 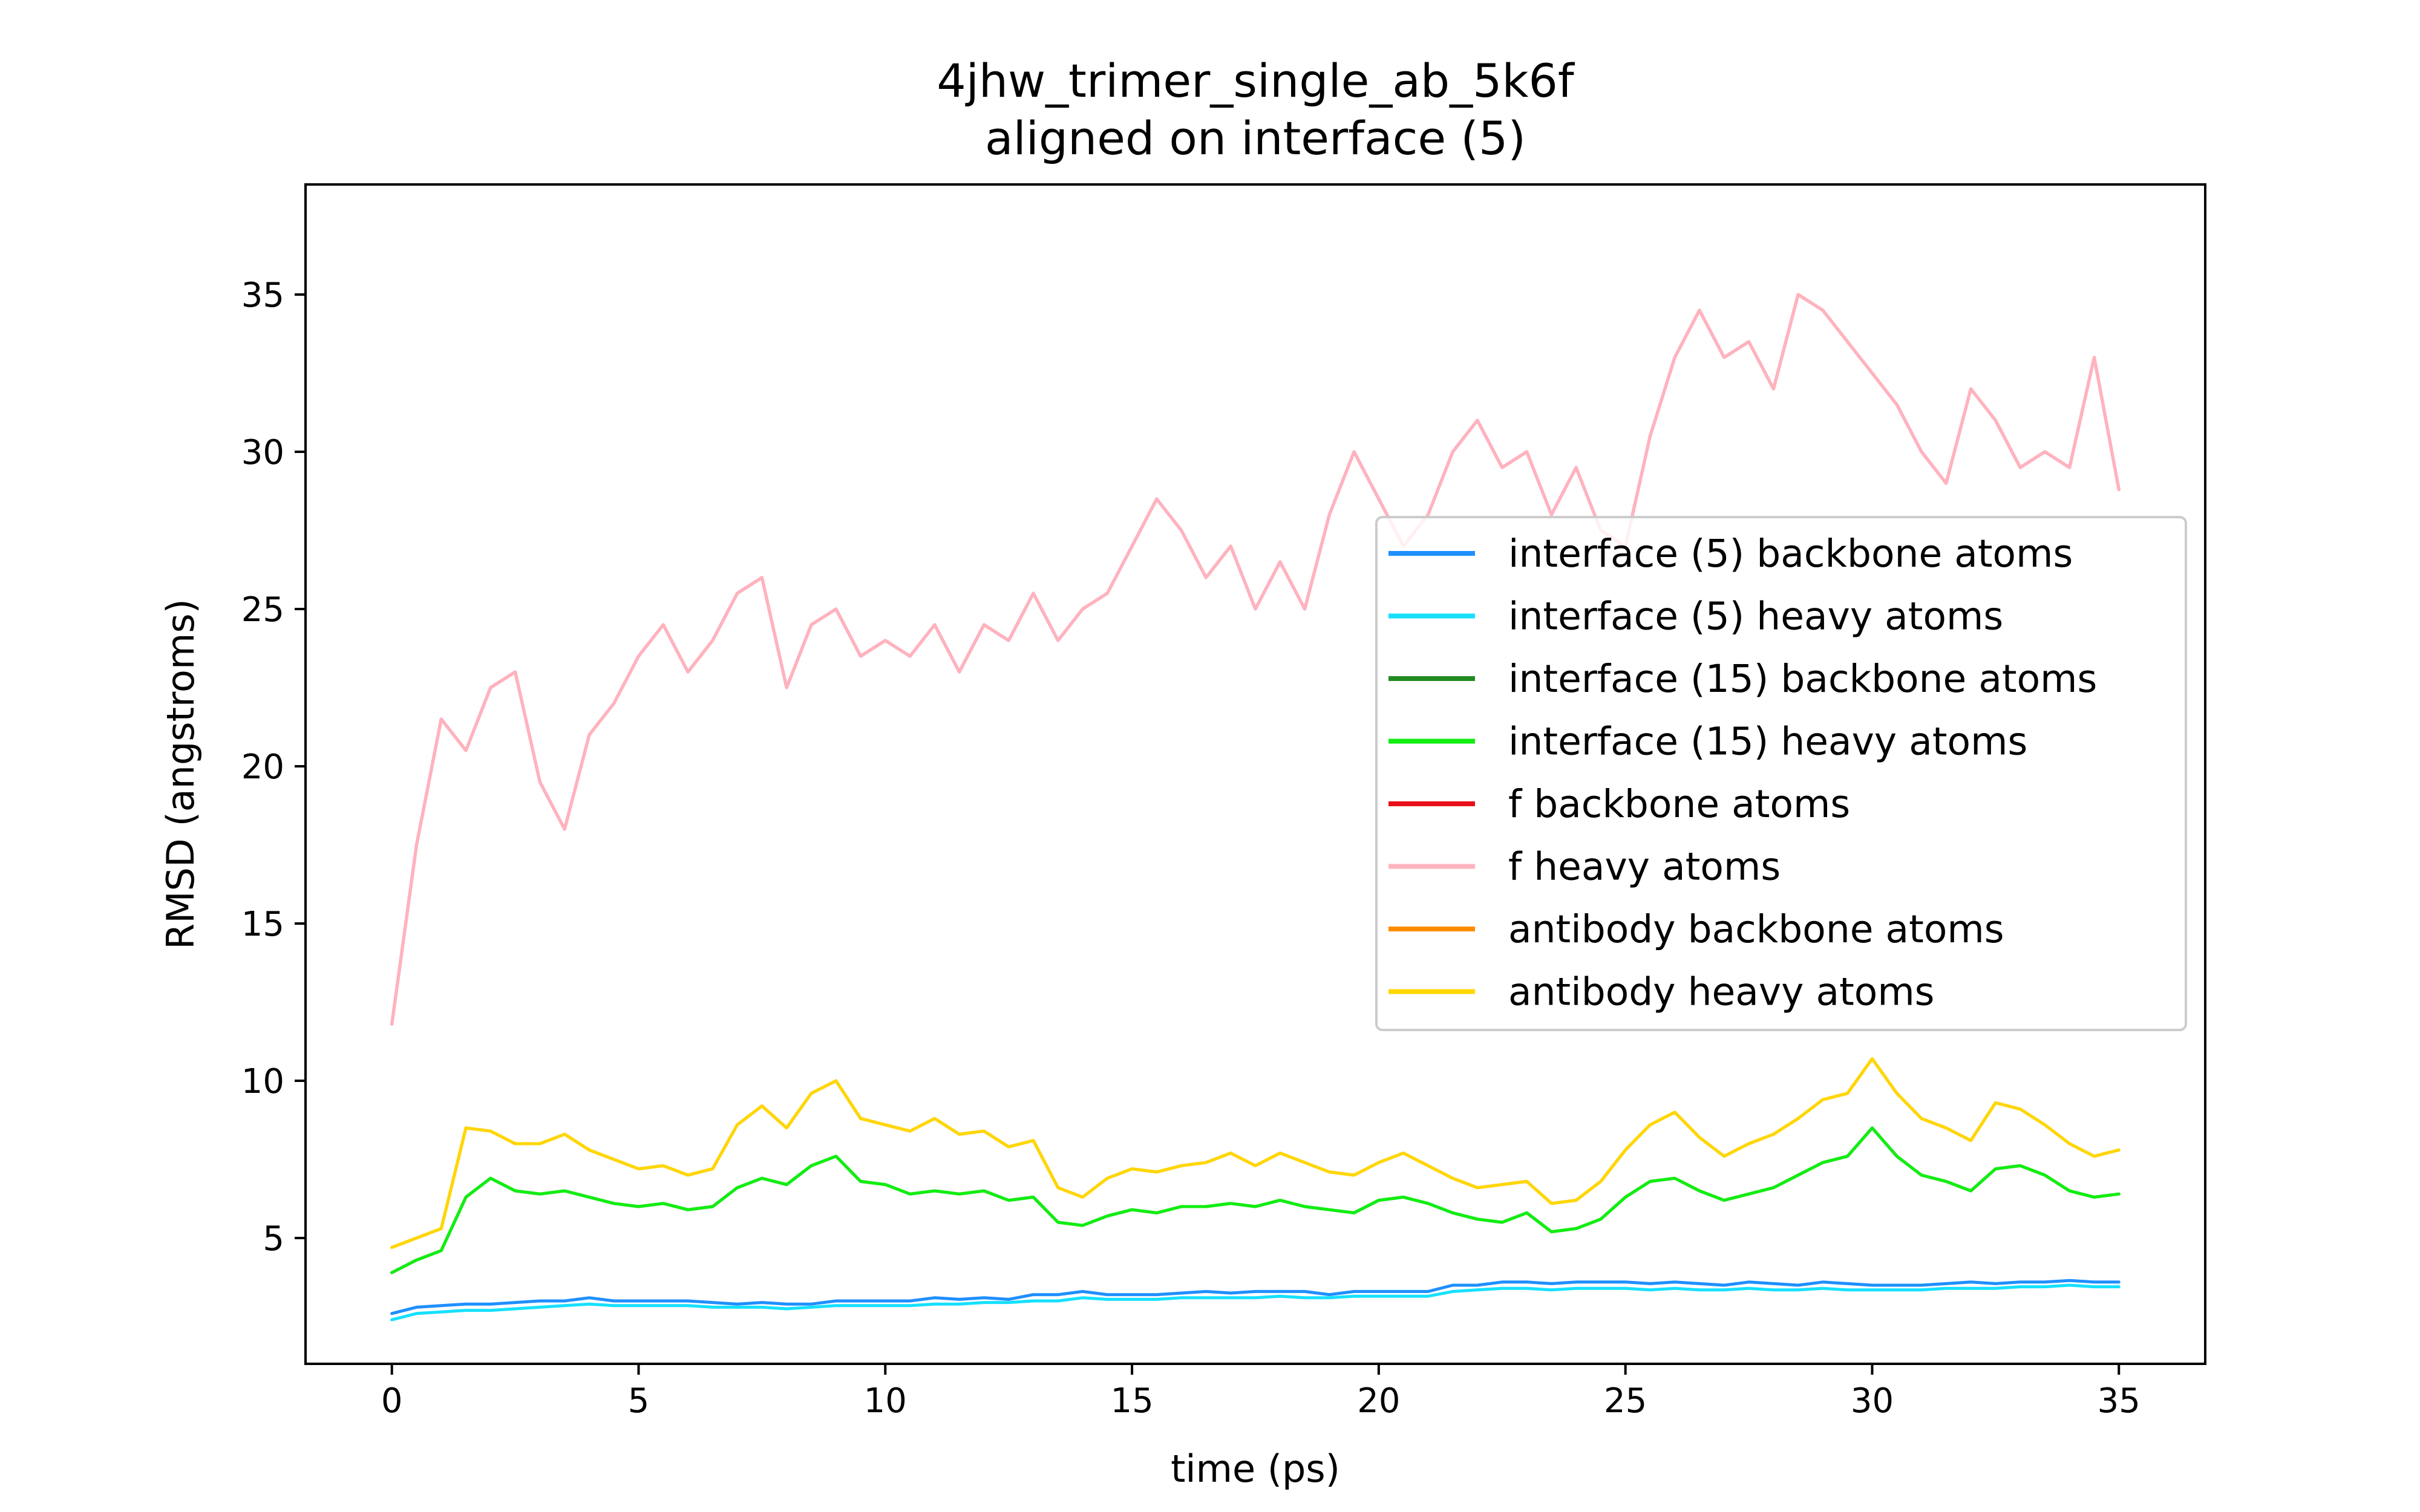 I want to click on y-tick-label: 30, so click(x=262, y=452).